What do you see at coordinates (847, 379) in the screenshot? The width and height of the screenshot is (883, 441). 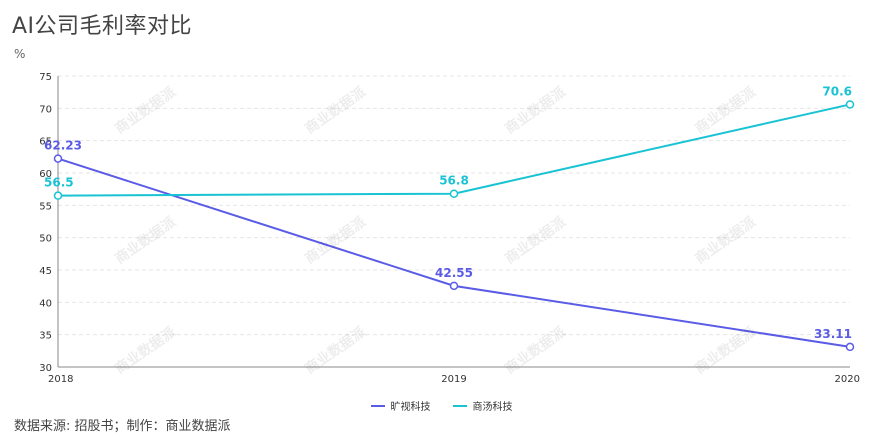 I see `x-tick-label: 2020` at bounding box center [847, 379].